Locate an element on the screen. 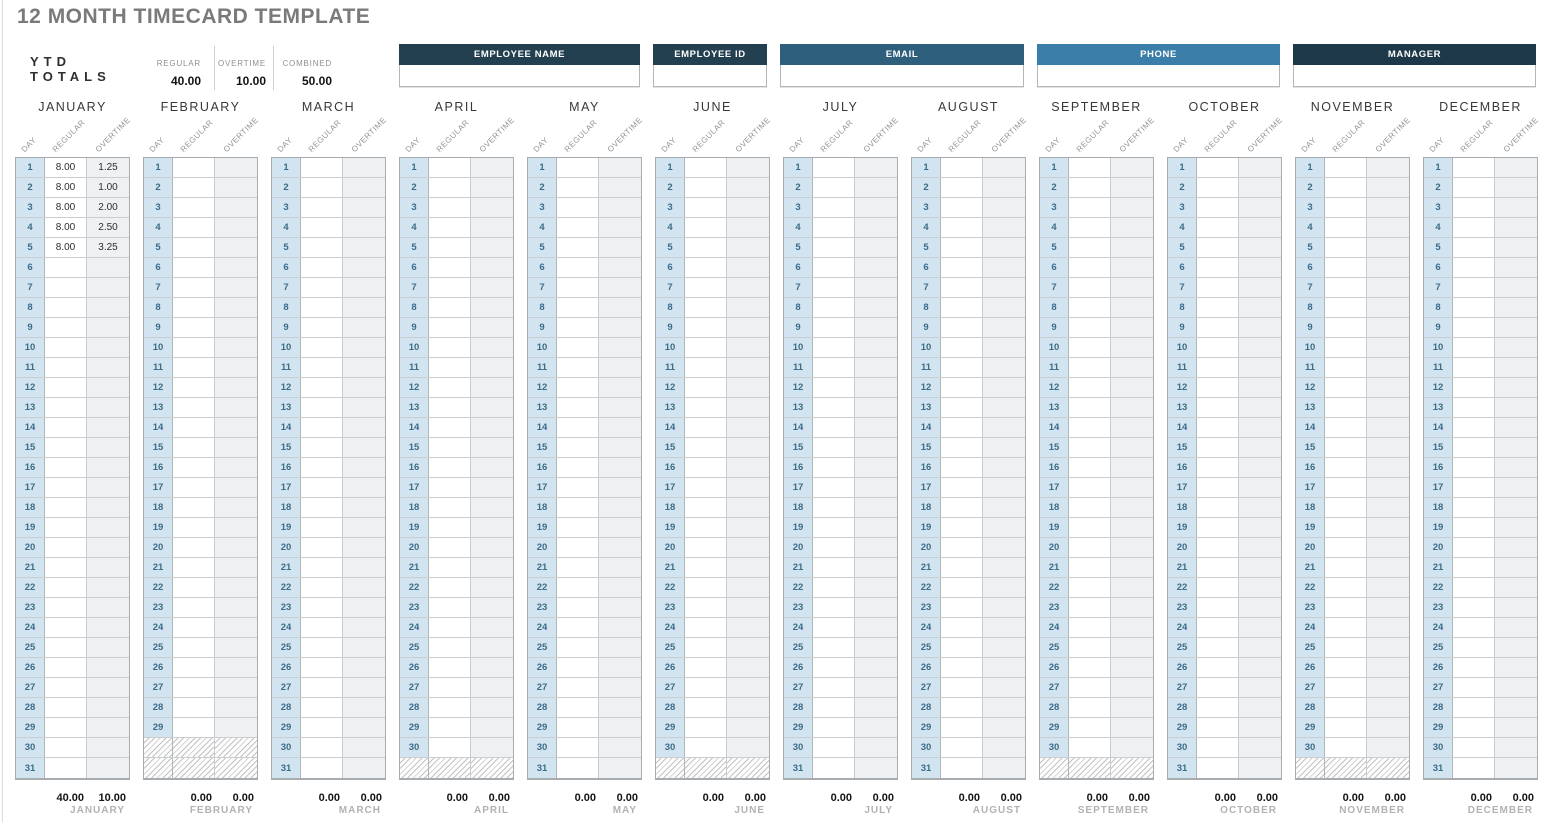 The height and width of the screenshot is (835, 1551). email-input is located at coordinates (902, 76).